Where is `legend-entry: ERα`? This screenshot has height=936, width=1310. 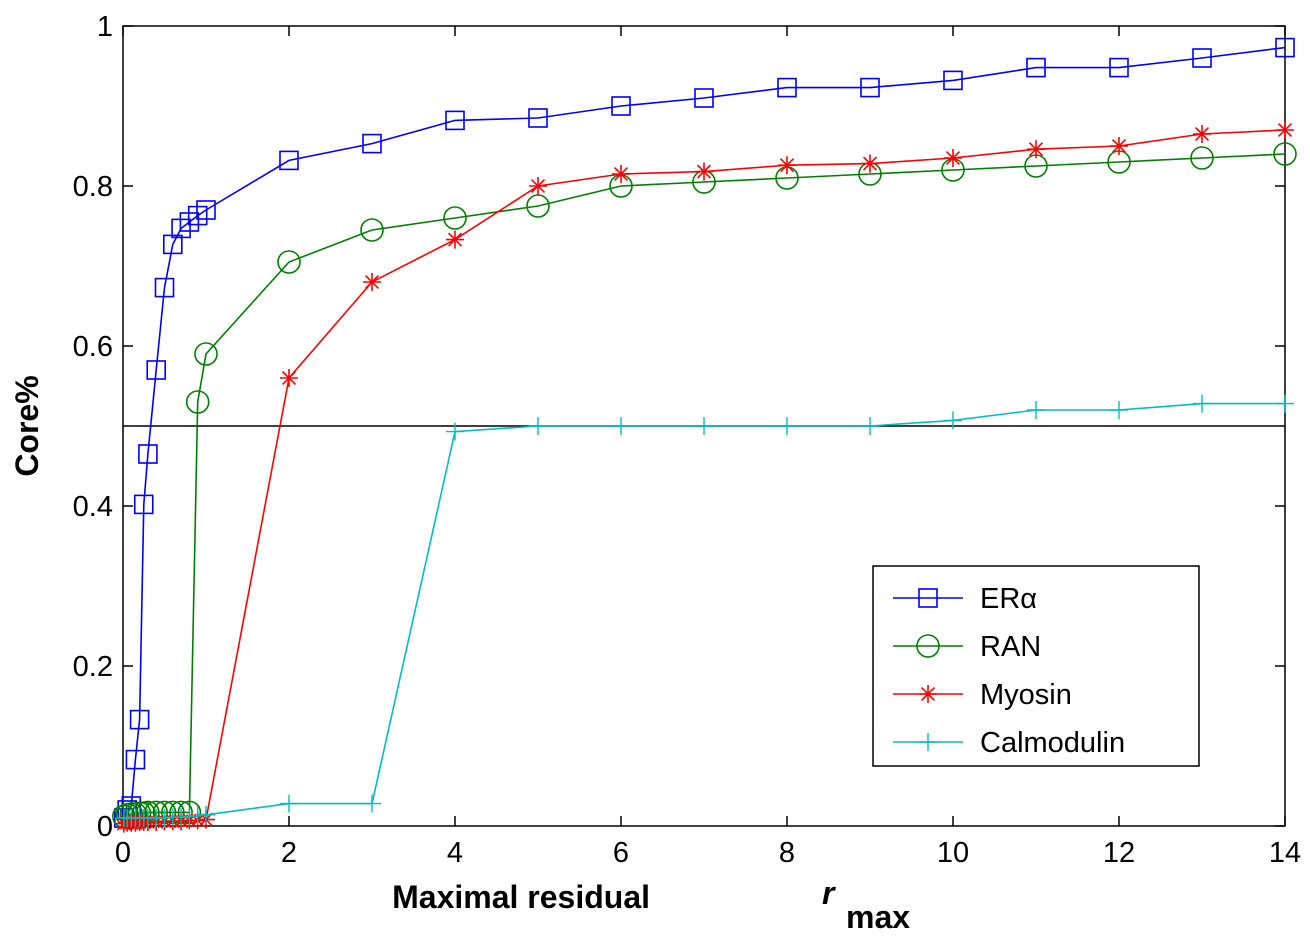 legend-entry: ERα is located at coordinates (965, 599).